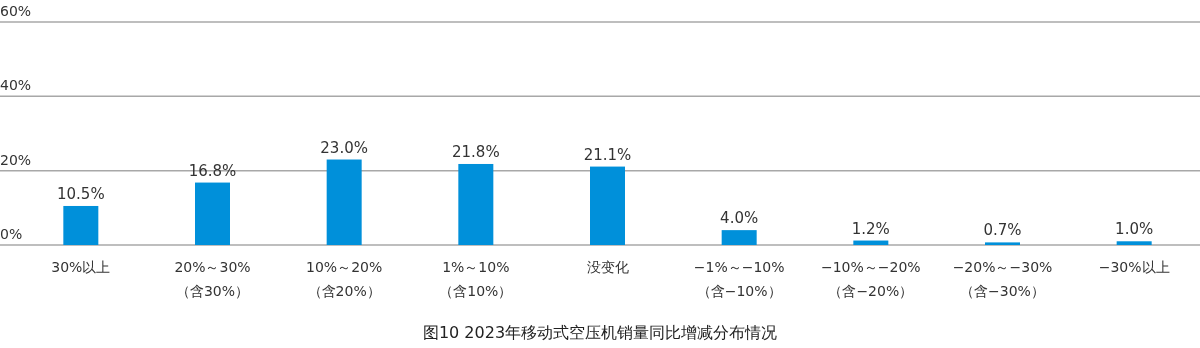  Describe the element at coordinates (1002, 279) in the screenshot. I see `x-tick-label: −20%～−30% （含−30%）` at that location.